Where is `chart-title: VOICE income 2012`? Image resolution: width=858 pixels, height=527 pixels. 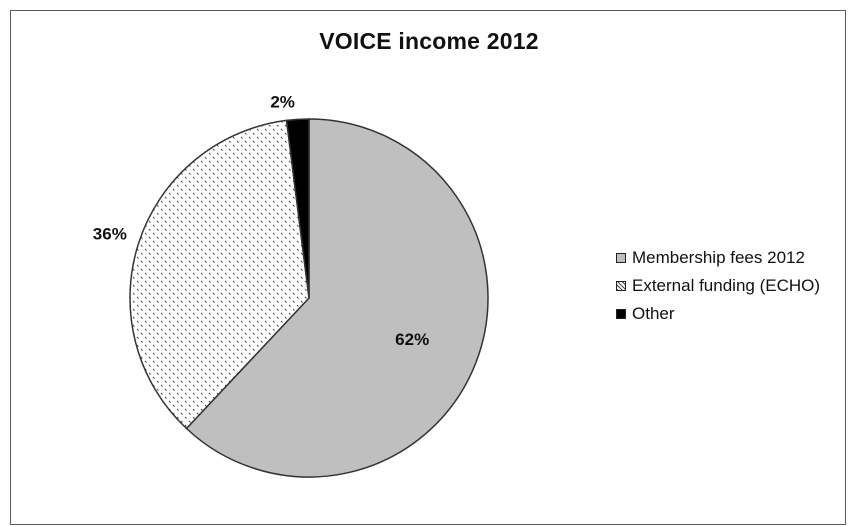
chart-title: VOICE income 2012 is located at coordinates (429, 41).